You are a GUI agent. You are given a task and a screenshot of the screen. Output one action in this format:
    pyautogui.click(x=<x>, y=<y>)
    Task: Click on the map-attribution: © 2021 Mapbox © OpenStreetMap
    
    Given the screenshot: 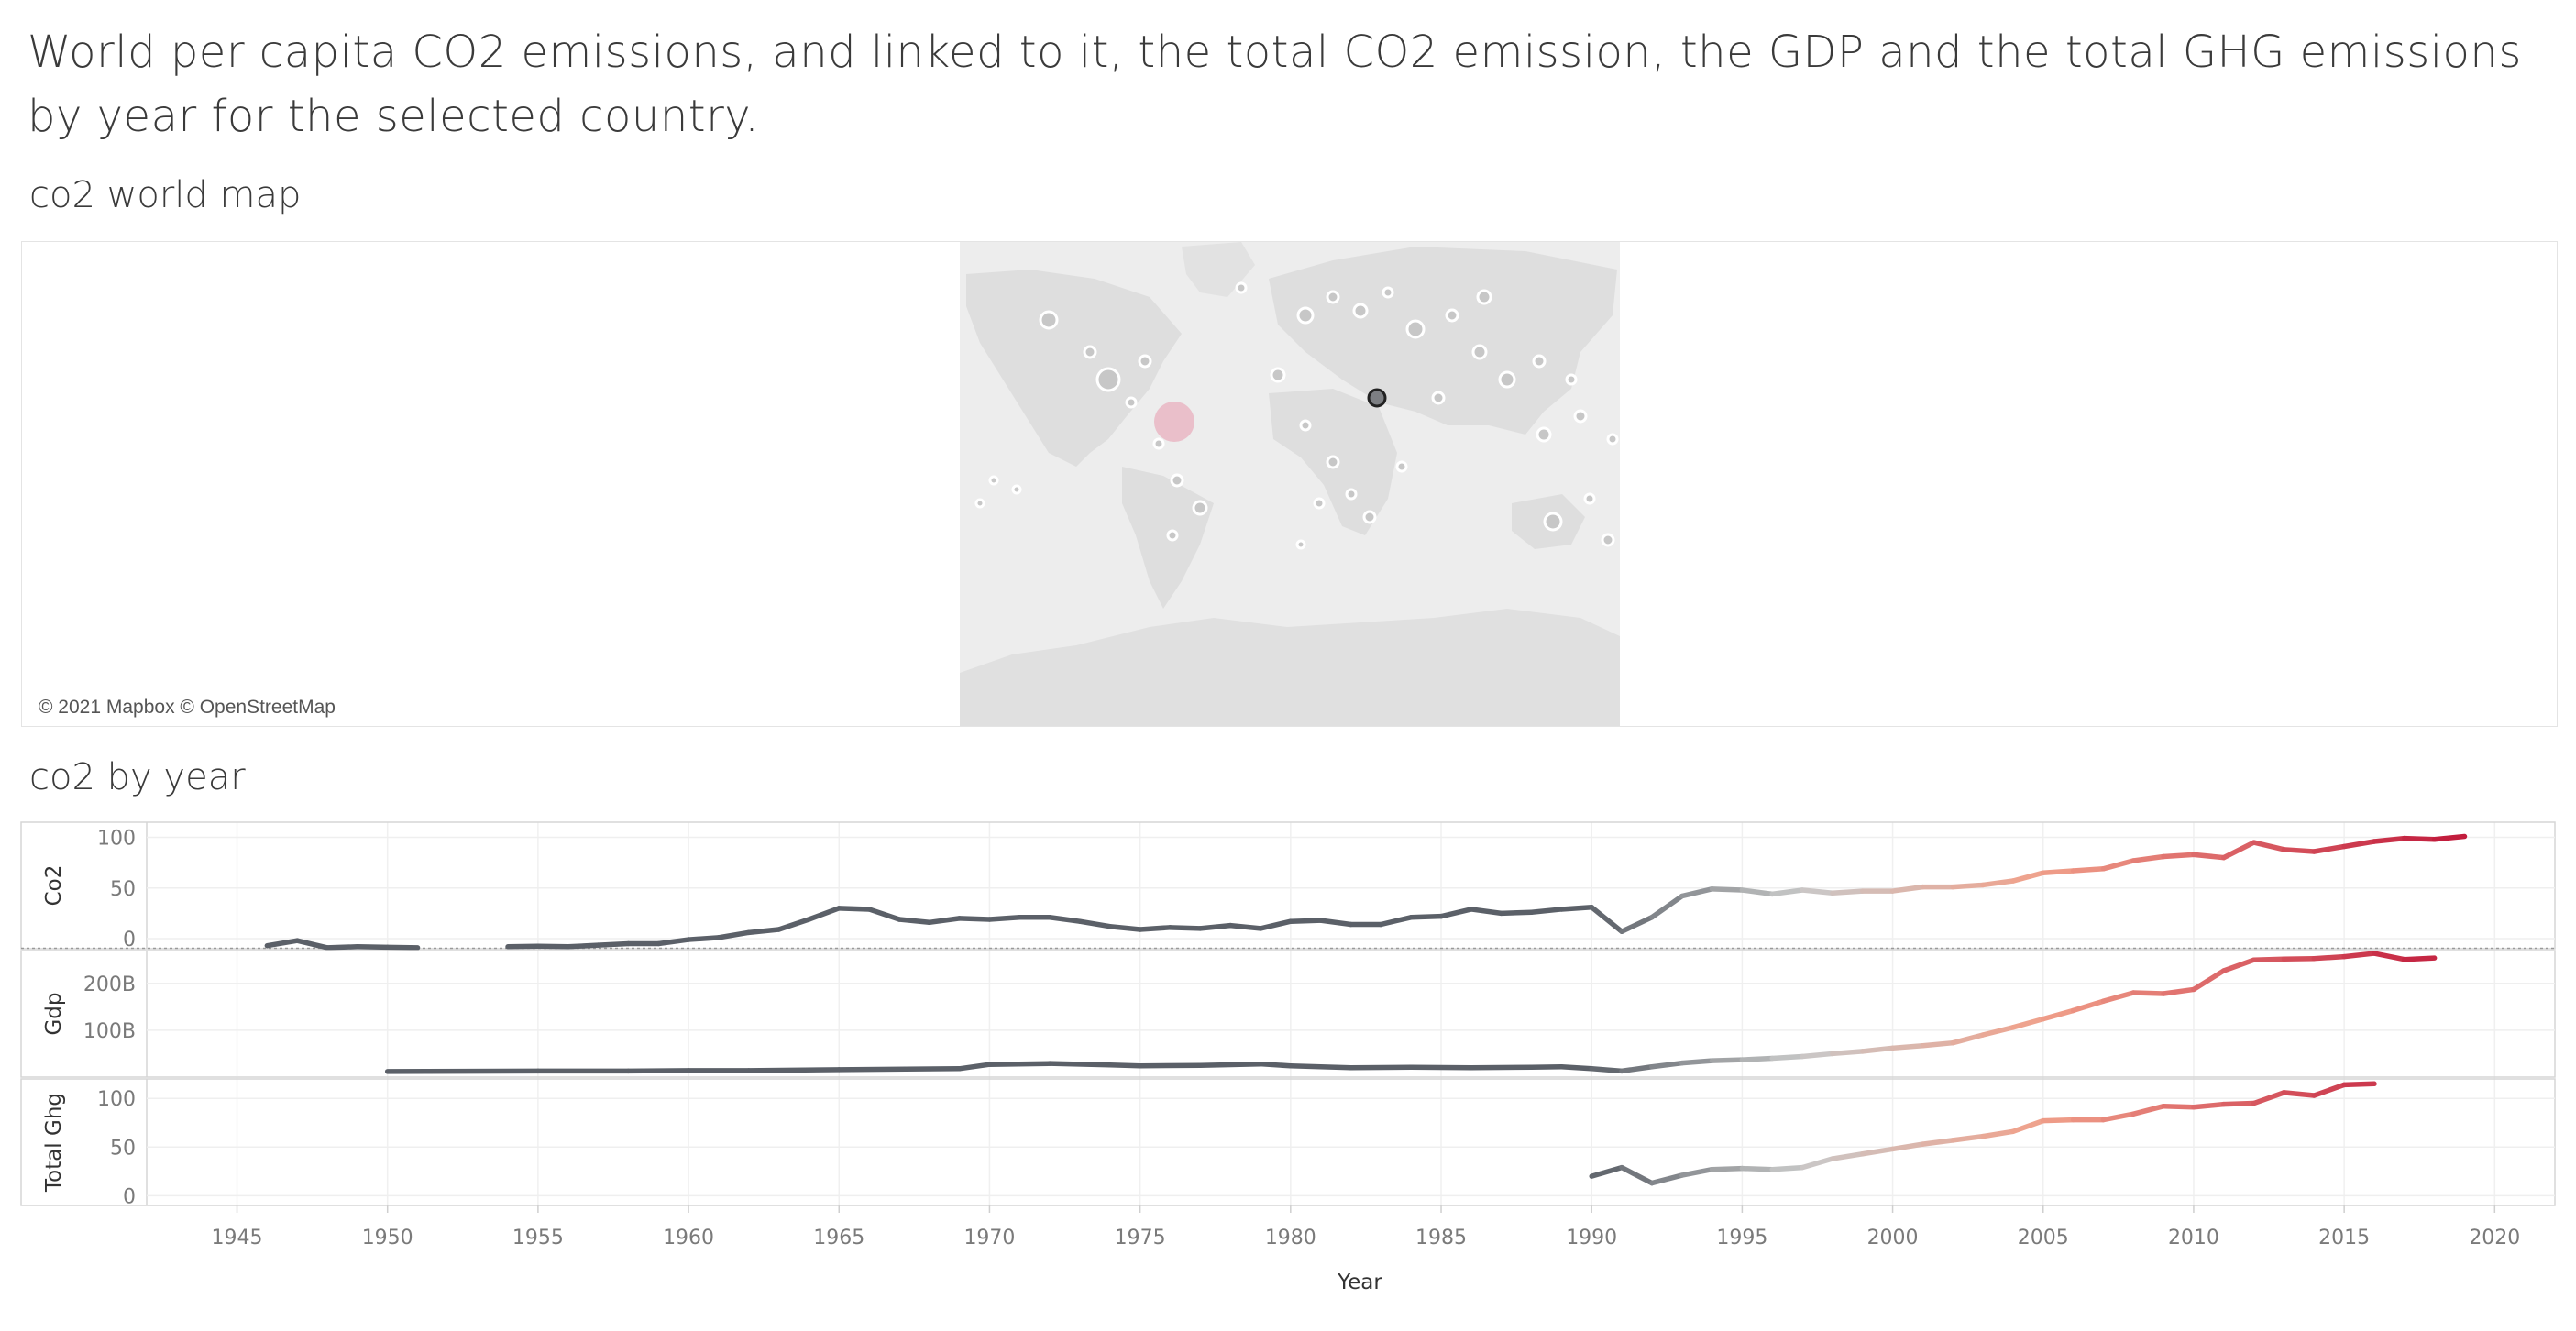 What is the action you would take?
    pyautogui.click(x=187, y=707)
    